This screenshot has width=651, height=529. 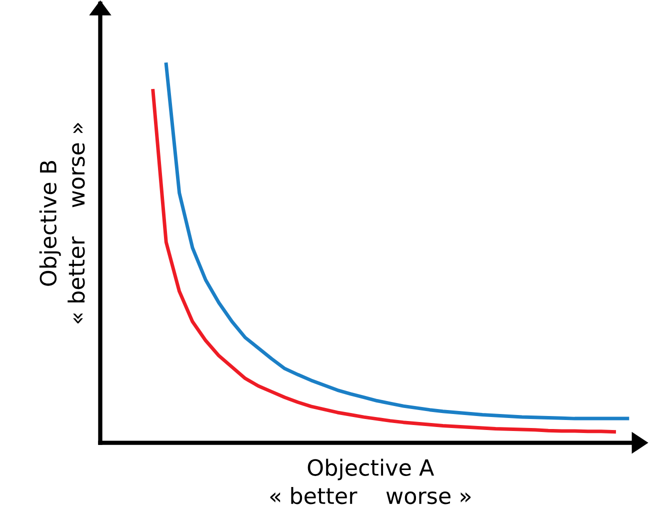 I want to click on x-axis-title: Objective A « better worse », so click(x=370, y=481).